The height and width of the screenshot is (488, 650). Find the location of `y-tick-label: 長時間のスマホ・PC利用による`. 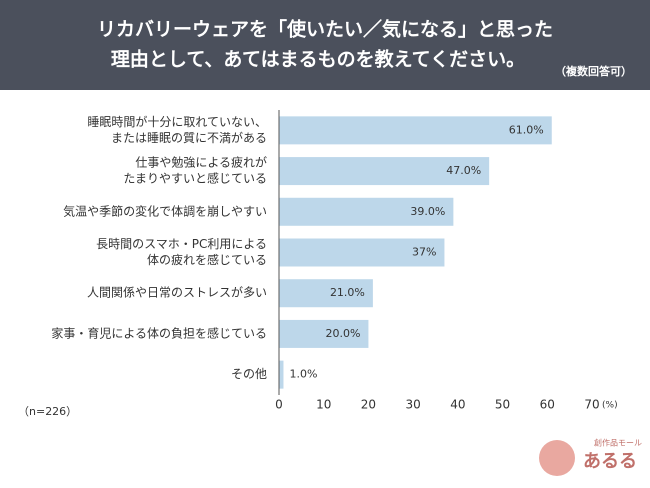

y-tick-label: 長時間のスマホ・PC利用による is located at coordinates (181, 244).